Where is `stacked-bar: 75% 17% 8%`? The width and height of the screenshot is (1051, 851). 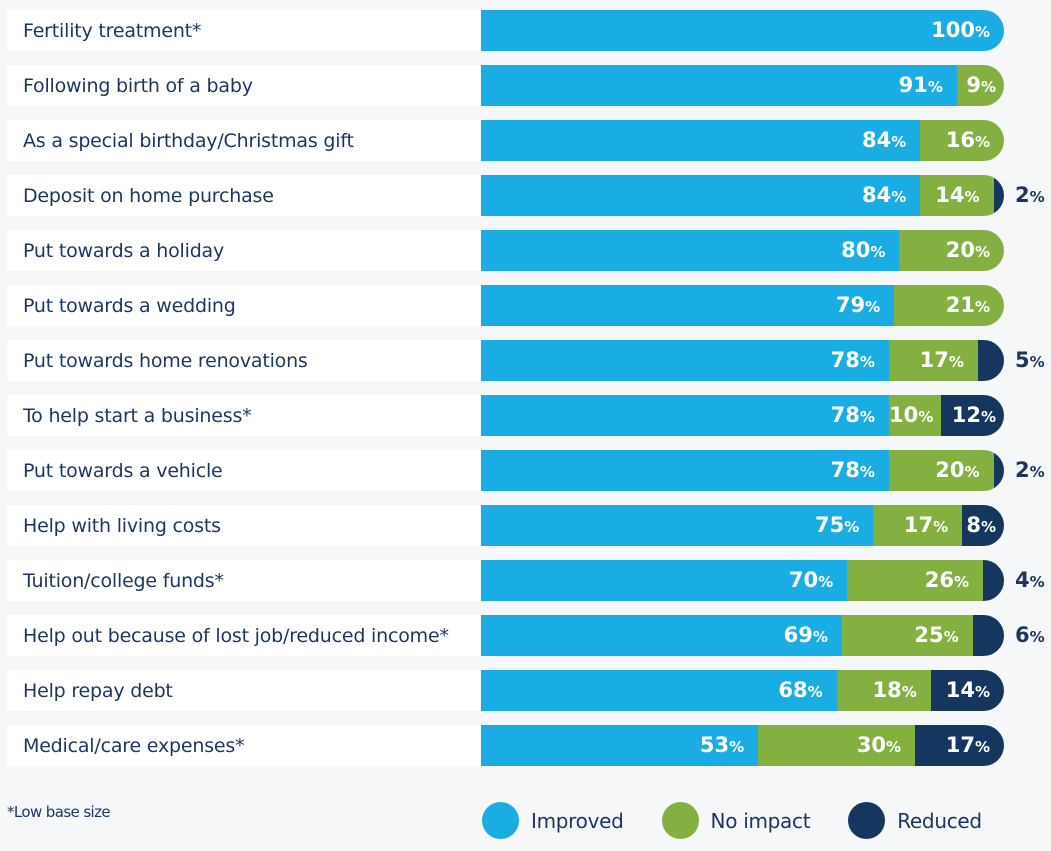 stacked-bar: 75% 17% 8% is located at coordinates (742, 525).